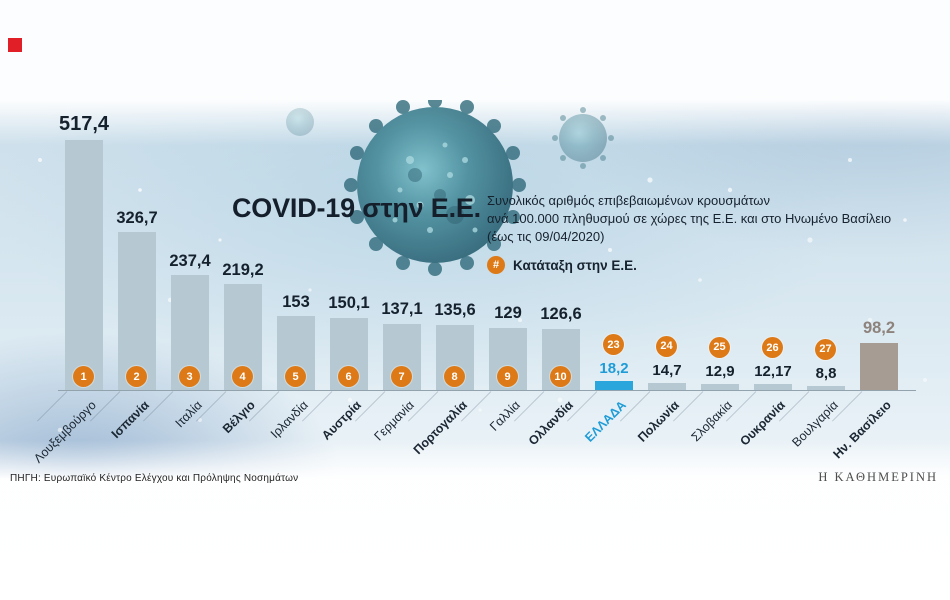  What do you see at coordinates (356, 208) in the screenshot?
I see `chart-title: COVID-19 στην Ε.Ε.` at bounding box center [356, 208].